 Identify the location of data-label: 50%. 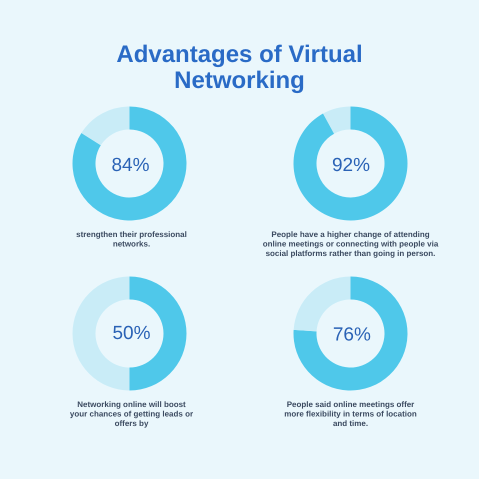
(131, 333).